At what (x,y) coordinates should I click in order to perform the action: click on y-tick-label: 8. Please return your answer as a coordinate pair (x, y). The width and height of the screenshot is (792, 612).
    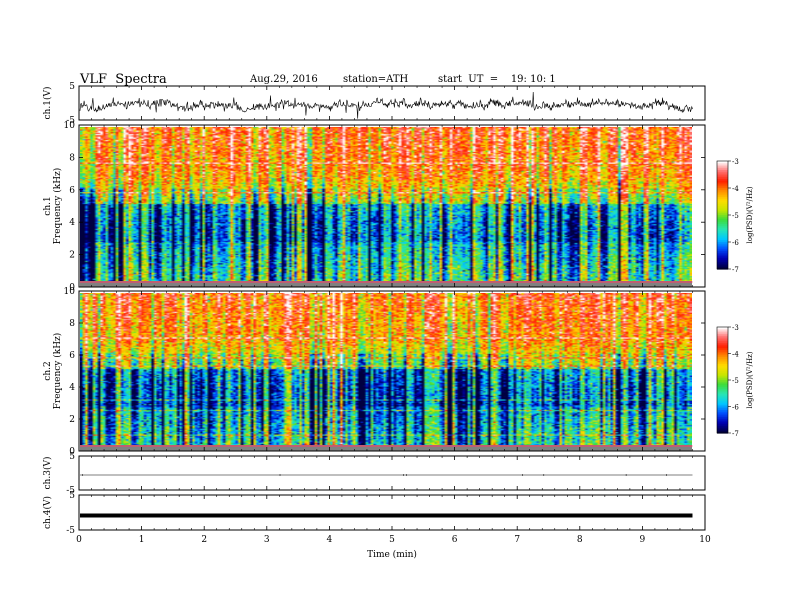
    Looking at the image, I should click on (72, 324).